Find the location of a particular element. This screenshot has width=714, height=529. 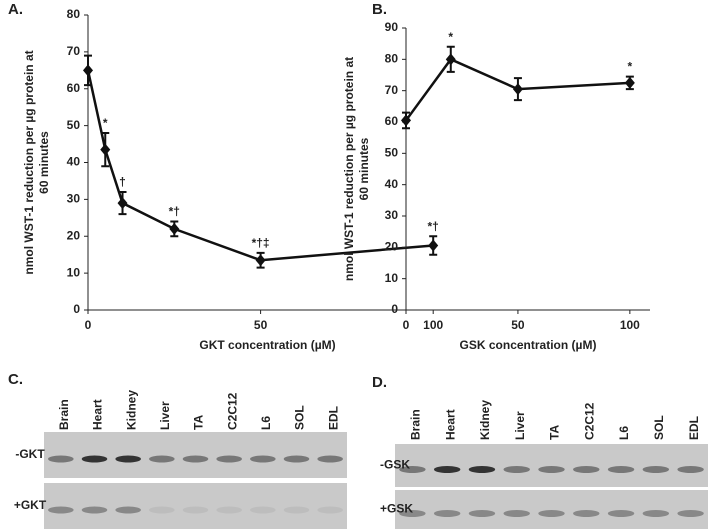

row-label: -GKT is located at coordinates (30, 454).